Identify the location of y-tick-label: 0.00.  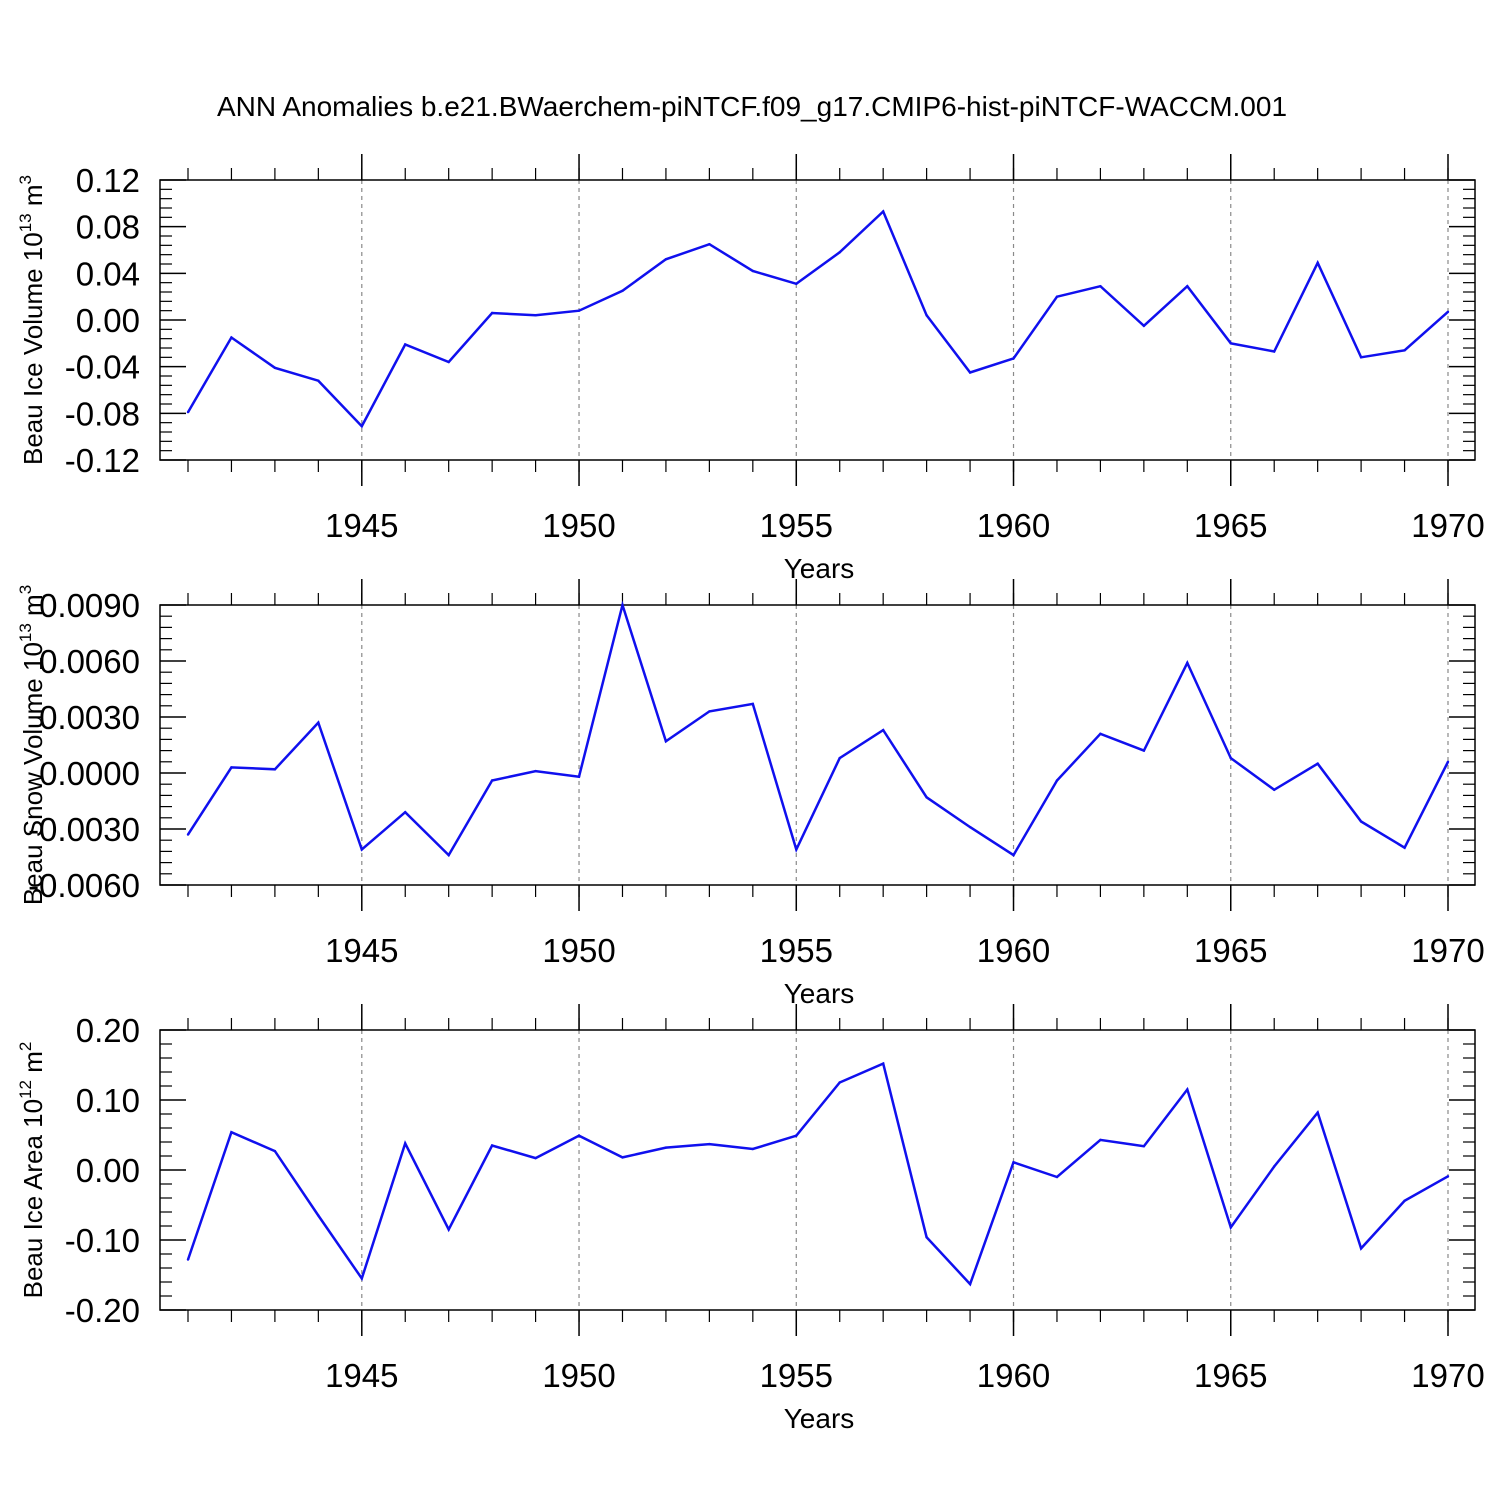
(108, 1170).